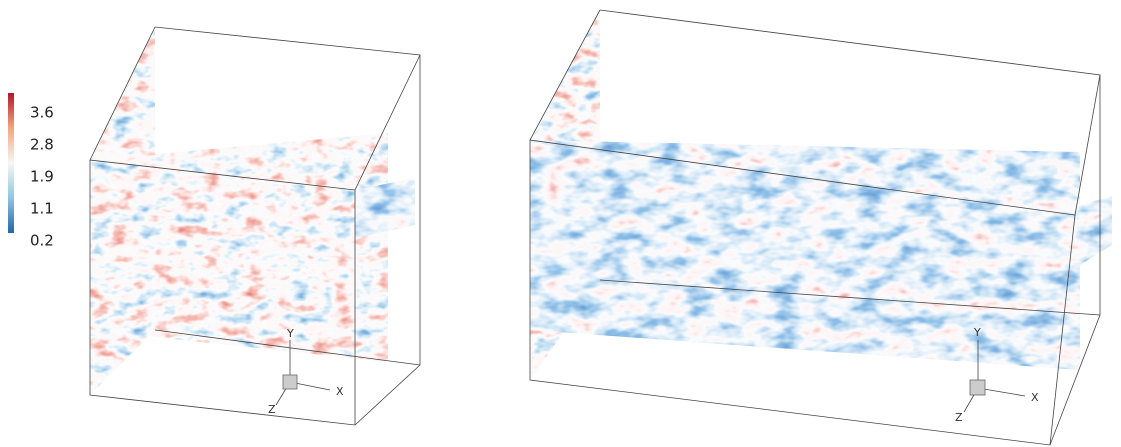 The image size is (1121, 447). What do you see at coordinates (42, 209) in the screenshot?
I see `colorbar-tick-label: 1.1` at bounding box center [42, 209].